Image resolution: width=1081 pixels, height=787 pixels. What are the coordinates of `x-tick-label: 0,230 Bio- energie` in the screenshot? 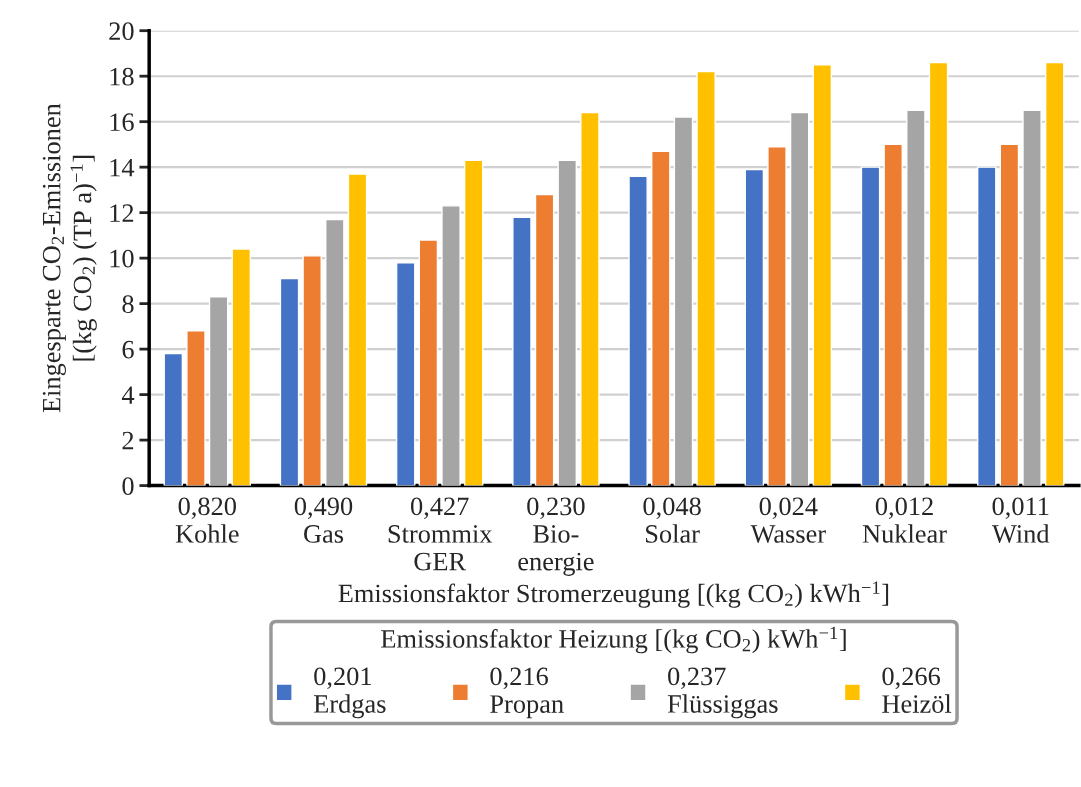 It's located at (556, 536).